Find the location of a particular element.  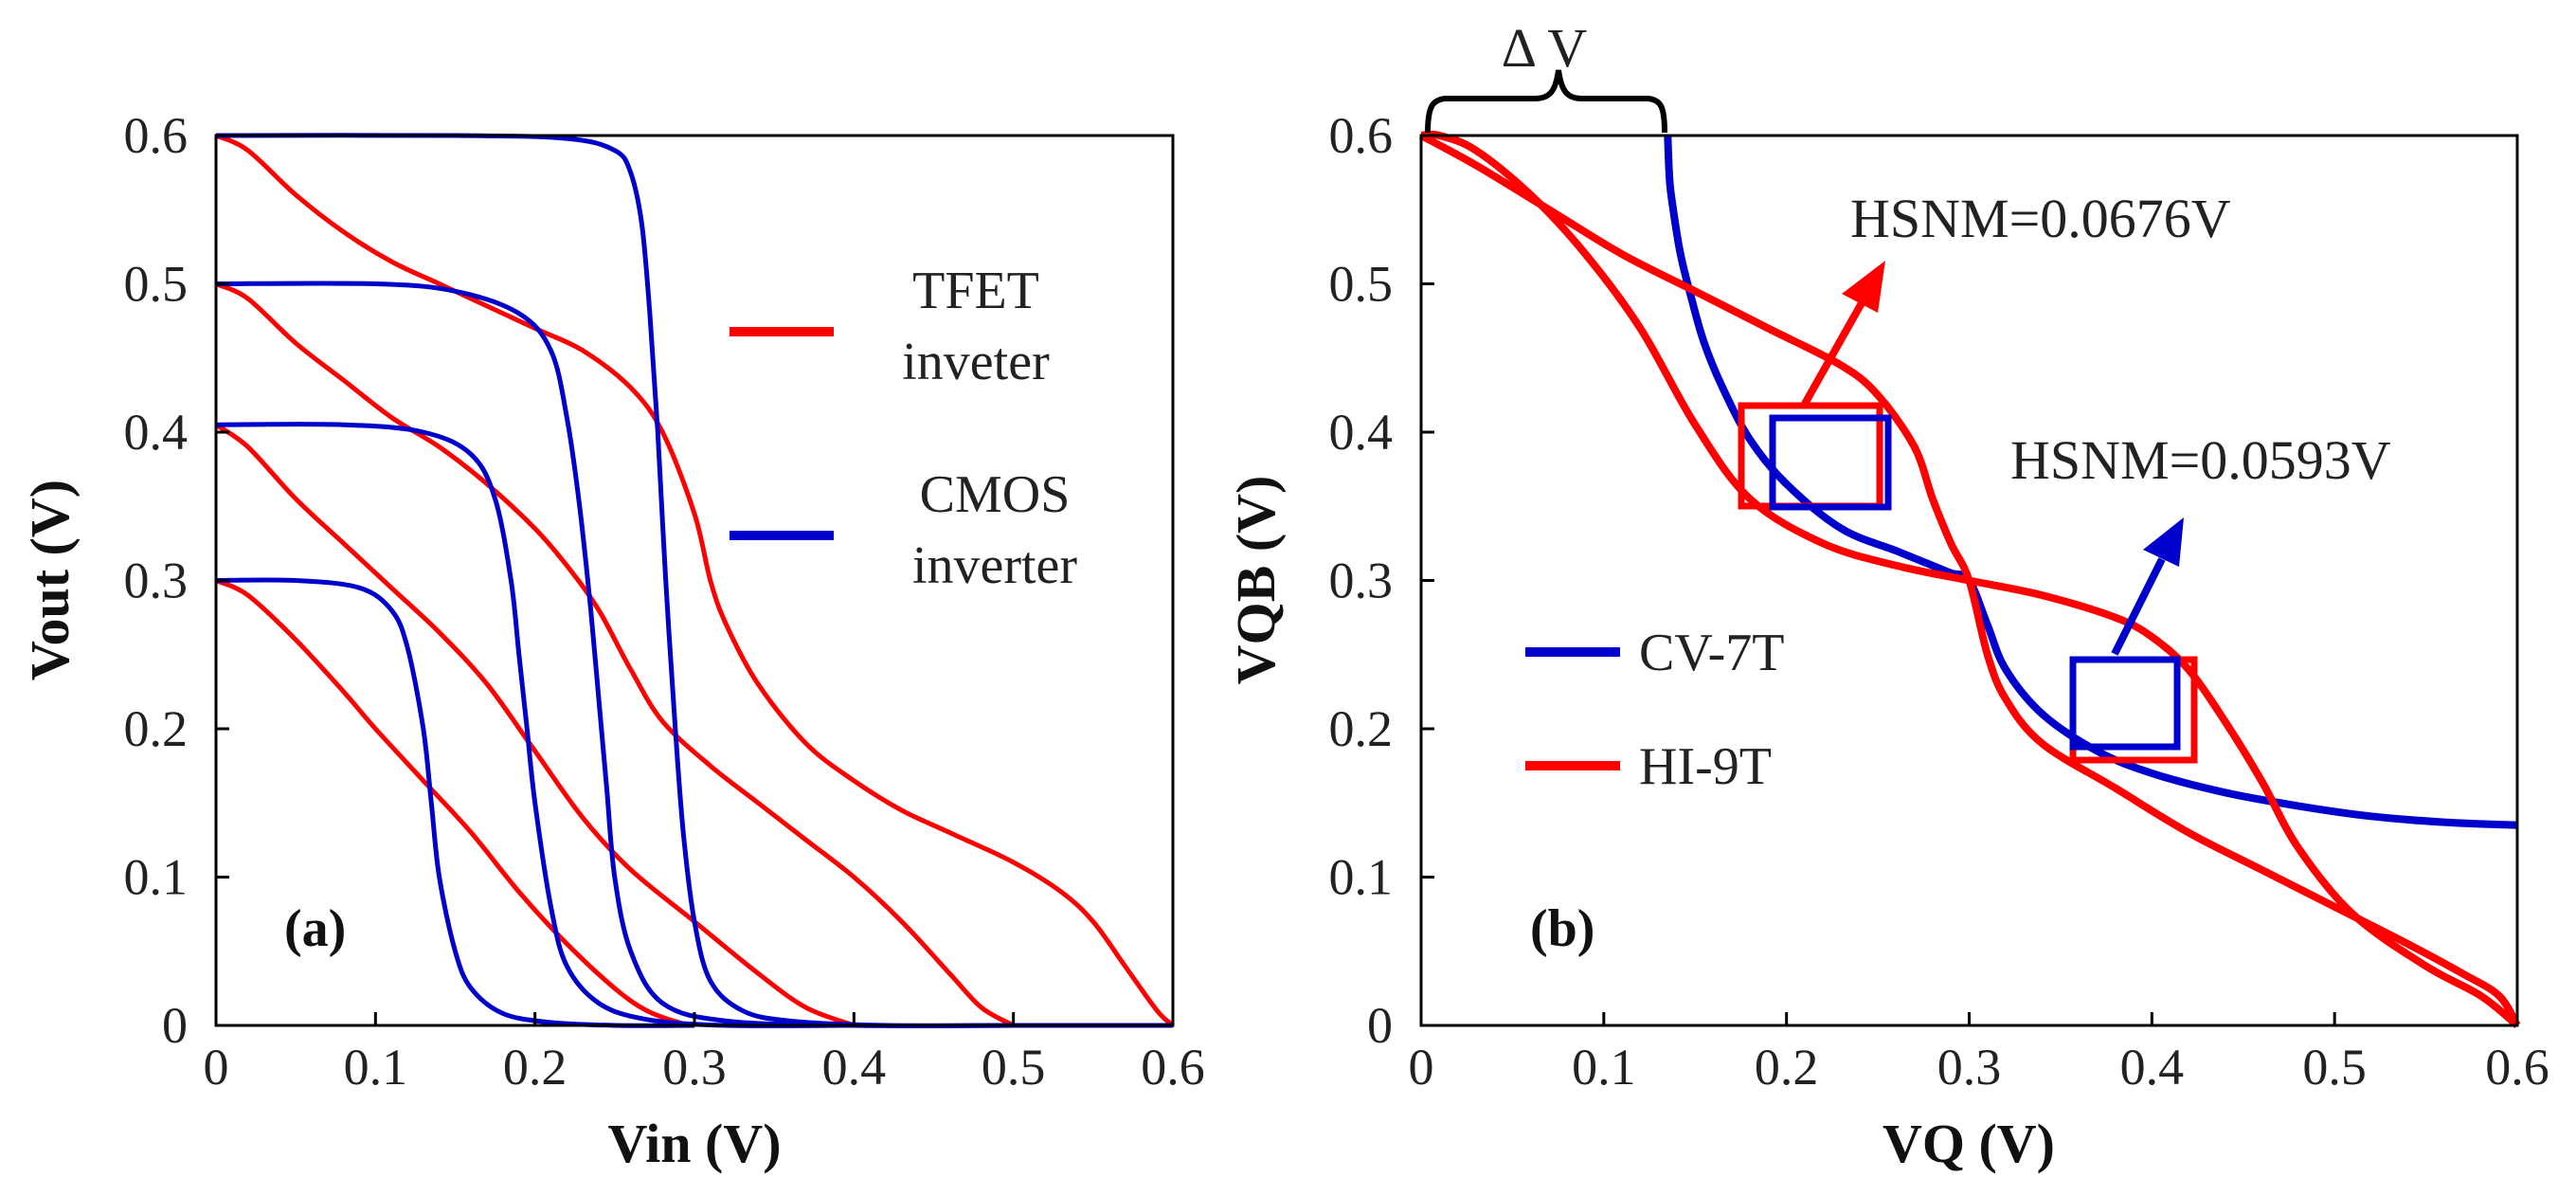

panel-a-x-tick-label: 0.4 is located at coordinates (854, 1068).